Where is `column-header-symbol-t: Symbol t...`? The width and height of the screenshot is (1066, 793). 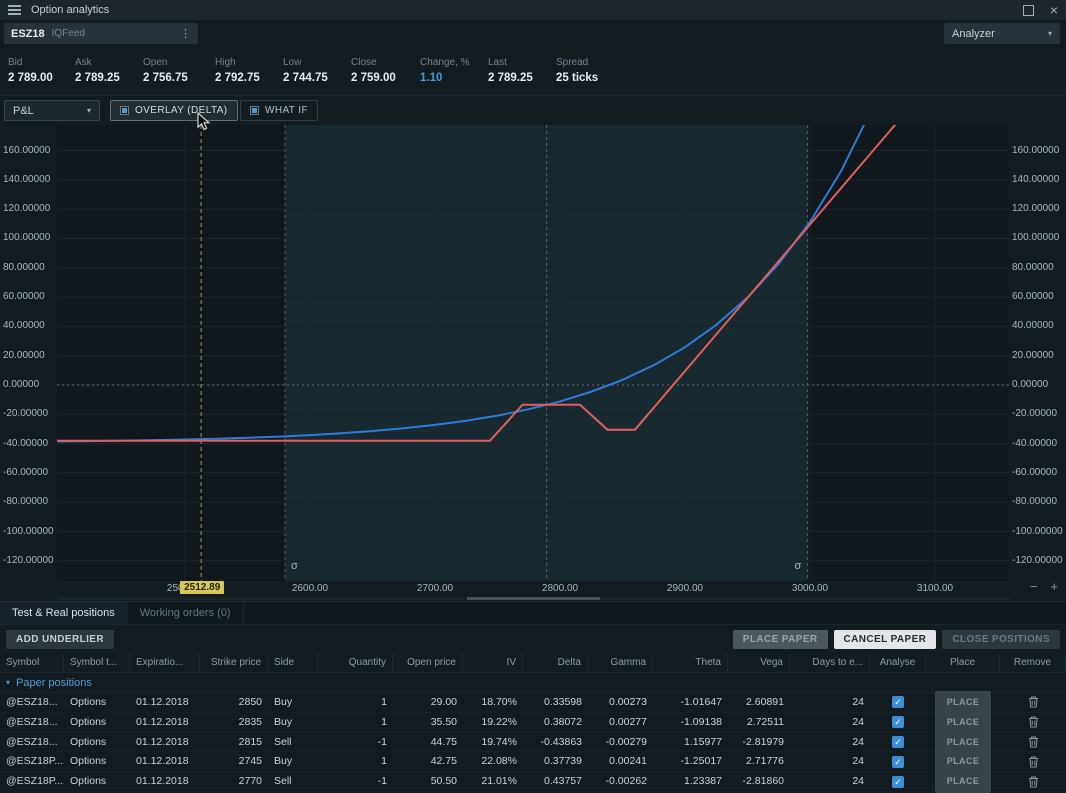
column-header-symbol-t: Symbol t... is located at coordinates (97, 663).